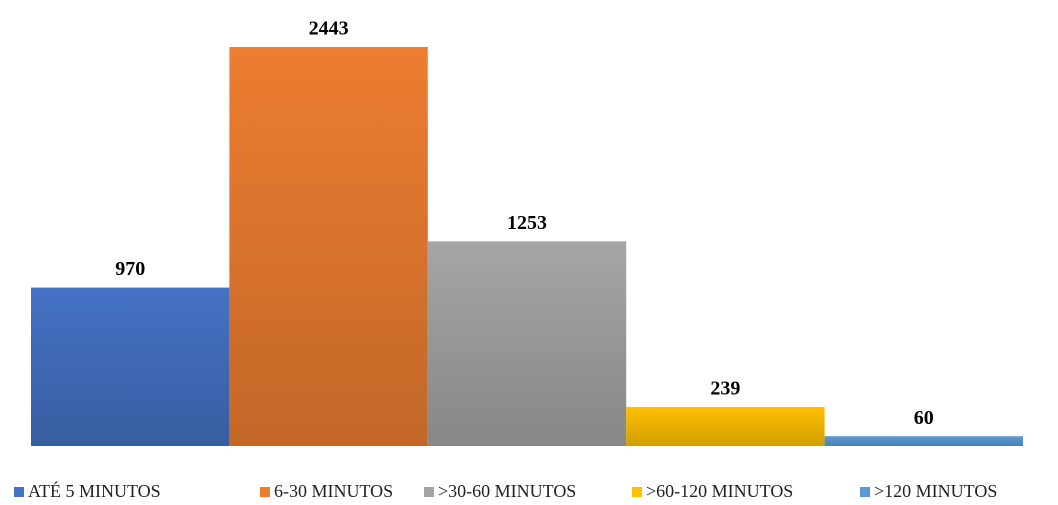  I want to click on data-label: 239, so click(725, 389).